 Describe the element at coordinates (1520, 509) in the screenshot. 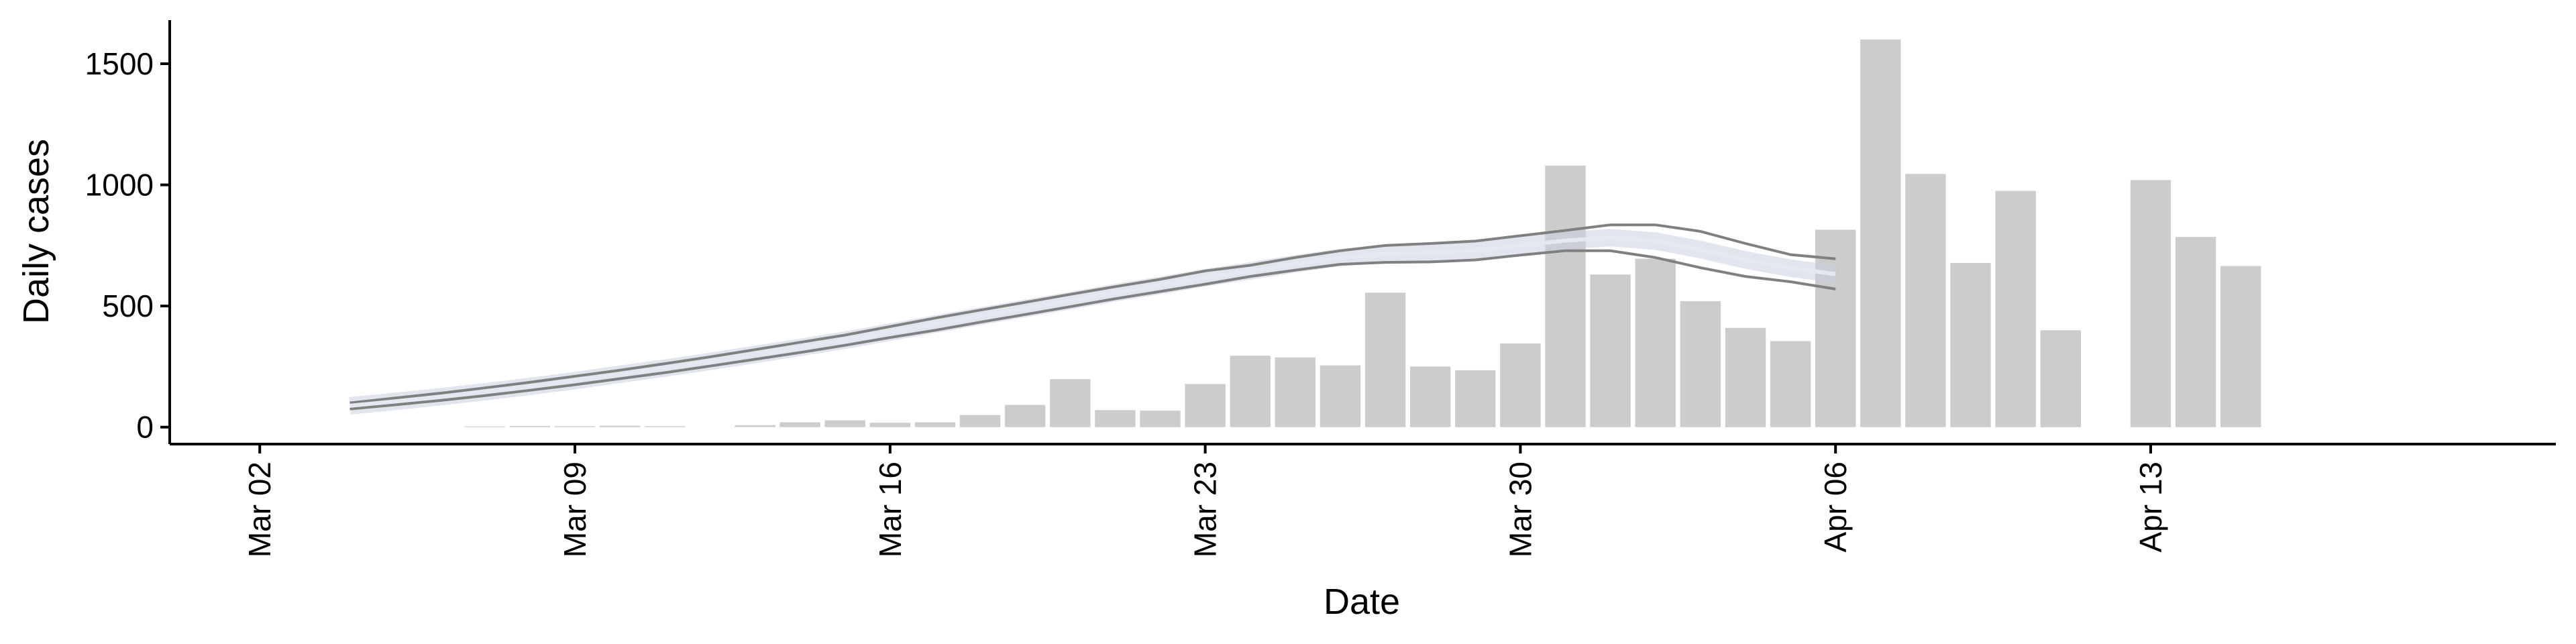

I see `x-tick-label: Mar 30` at that location.